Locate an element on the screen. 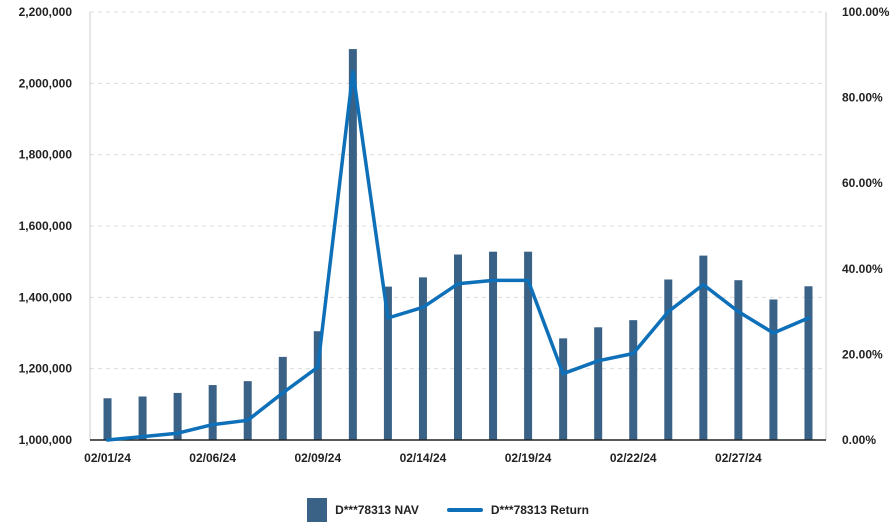 This screenshot has height=524, width=896. y-tick-label-left: 1,600,000 is located at coordinates (46, 226).